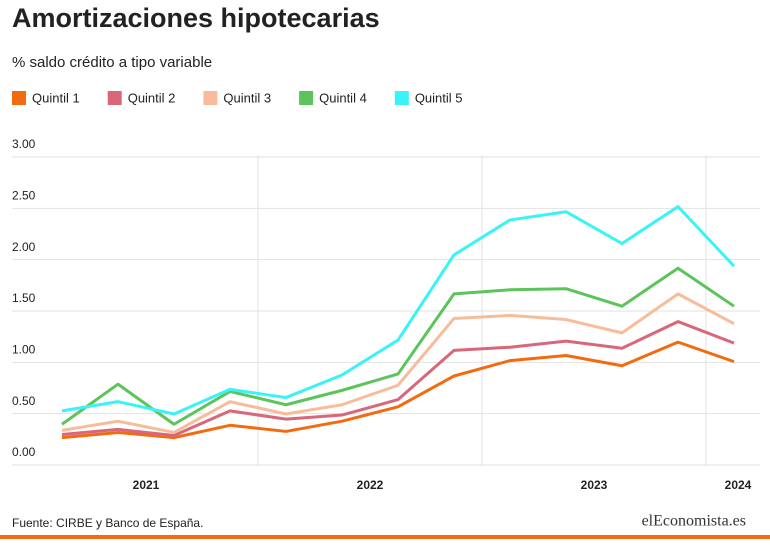 The height and width of the screenshot is (554, 770). What do you see at coordinates (247, 97) in the screenshot?
I see `legend-label: Quintil 3` at bounding box center [247, 97].